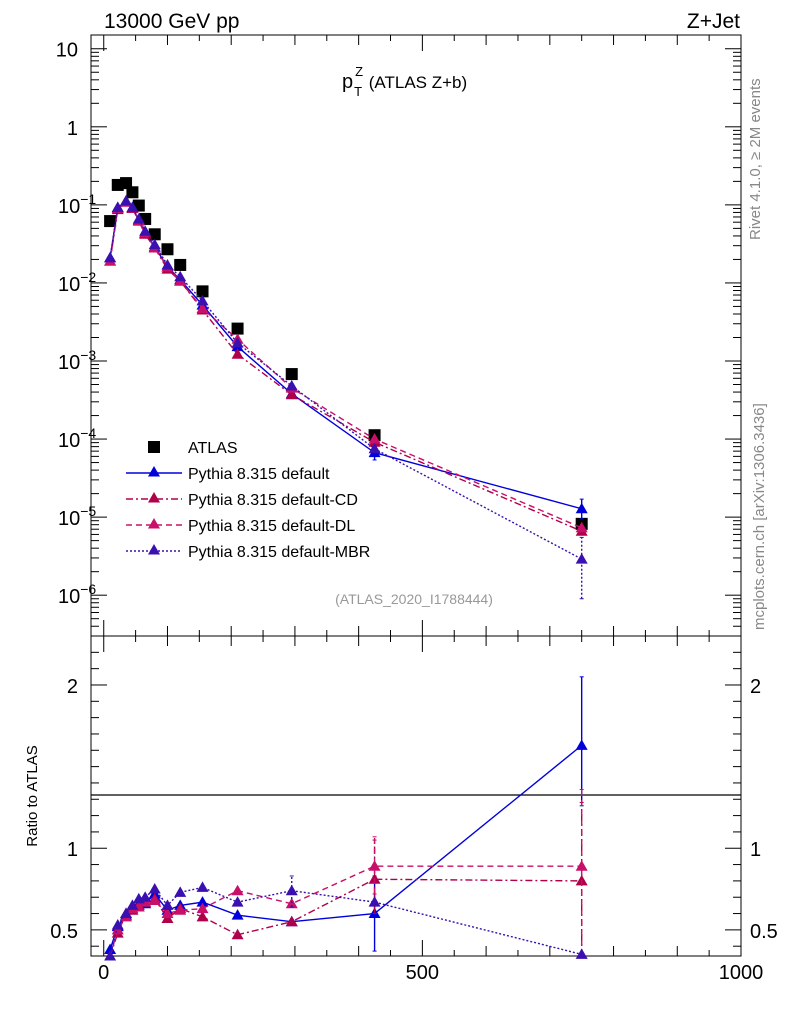 The height and width of the screenshot is (1024, 786). Describe the element at coordinates (713, 21) in the screenshot. I see `process-label: Z+Jet` at that location.